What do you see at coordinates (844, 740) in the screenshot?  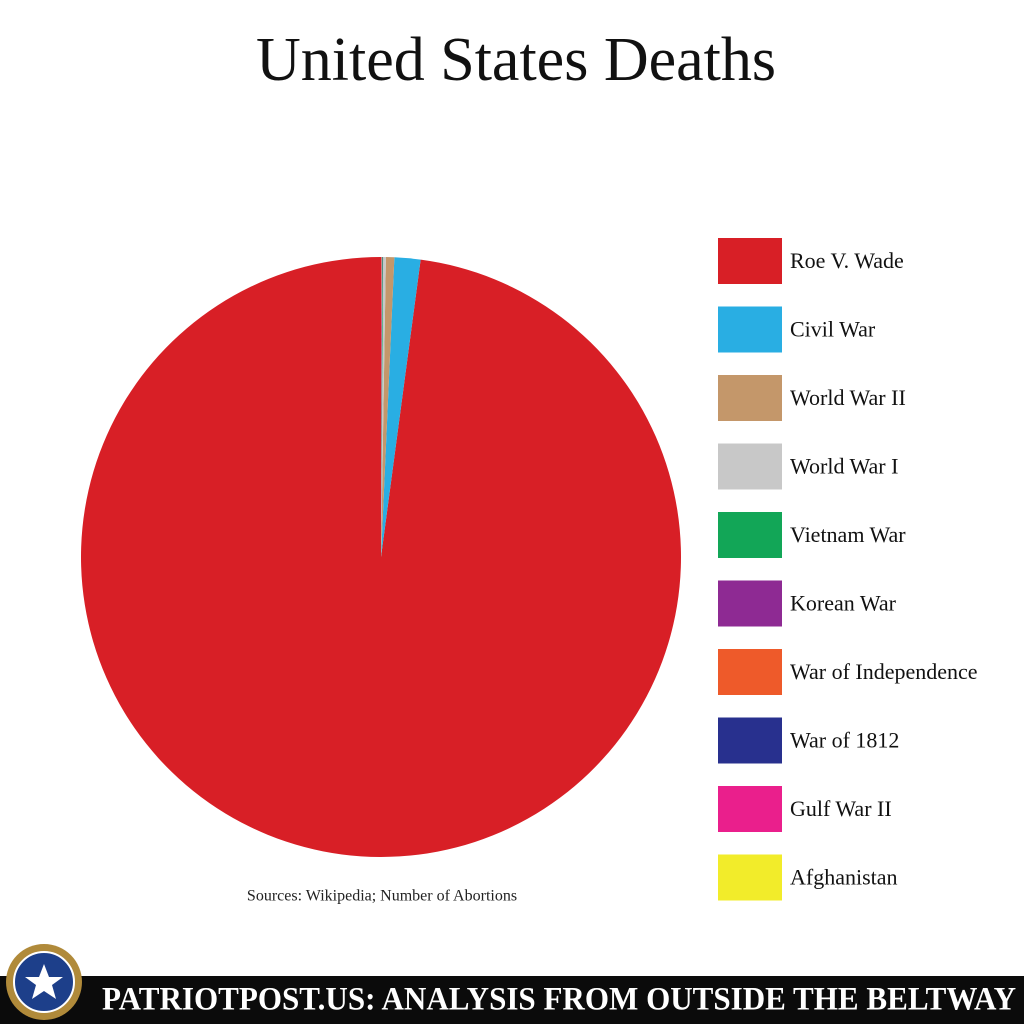 I see `legend-label: War of 1812` at bounding box center [844, 740].